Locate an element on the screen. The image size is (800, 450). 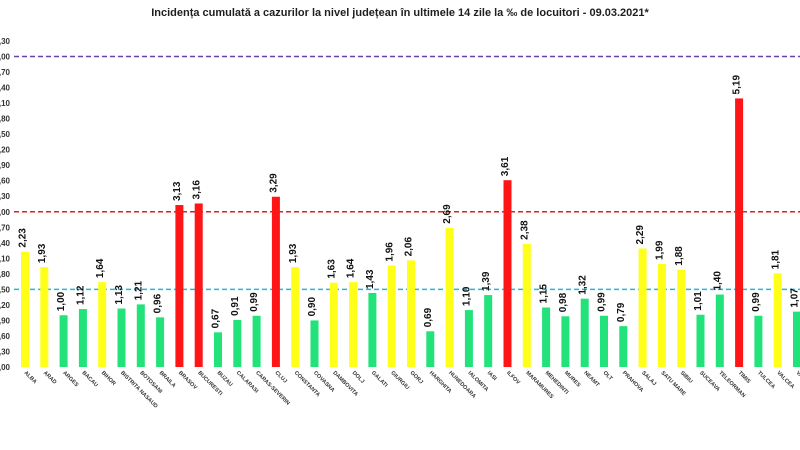
category-label: VALCEA is located at coordinates (785, 380).